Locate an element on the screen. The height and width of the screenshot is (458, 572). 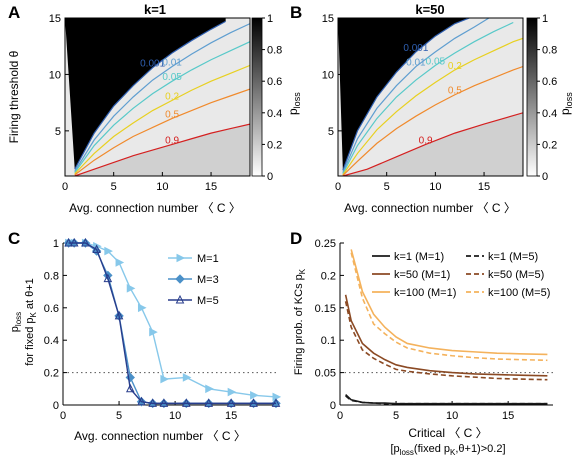
y-tick-label: 0.15 is located at coordinates (325, 309).